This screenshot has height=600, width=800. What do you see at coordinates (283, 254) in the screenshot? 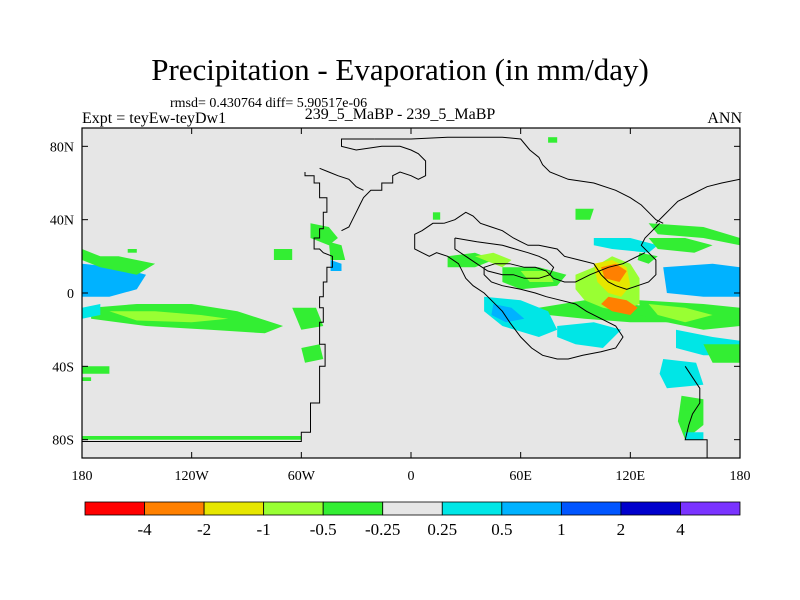
I see `contour-region-atlantic-southwest-green` at bounding box center [283, 254].